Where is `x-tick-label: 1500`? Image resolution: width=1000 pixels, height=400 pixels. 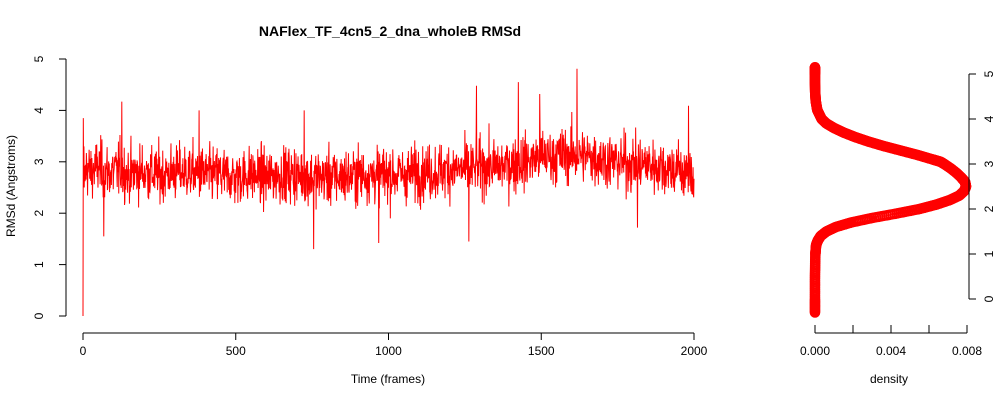 x-tick-label: 1500 is located at coordinates (541, 351).